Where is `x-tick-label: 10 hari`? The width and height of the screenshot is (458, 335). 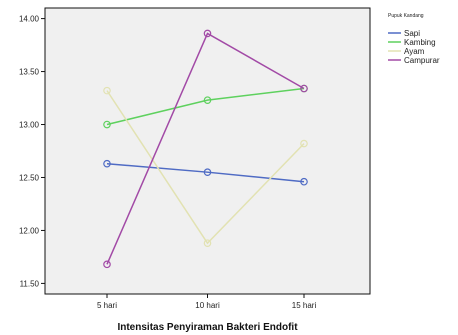 x-tick-label: 10 hari is located at coordinates (207, 305).